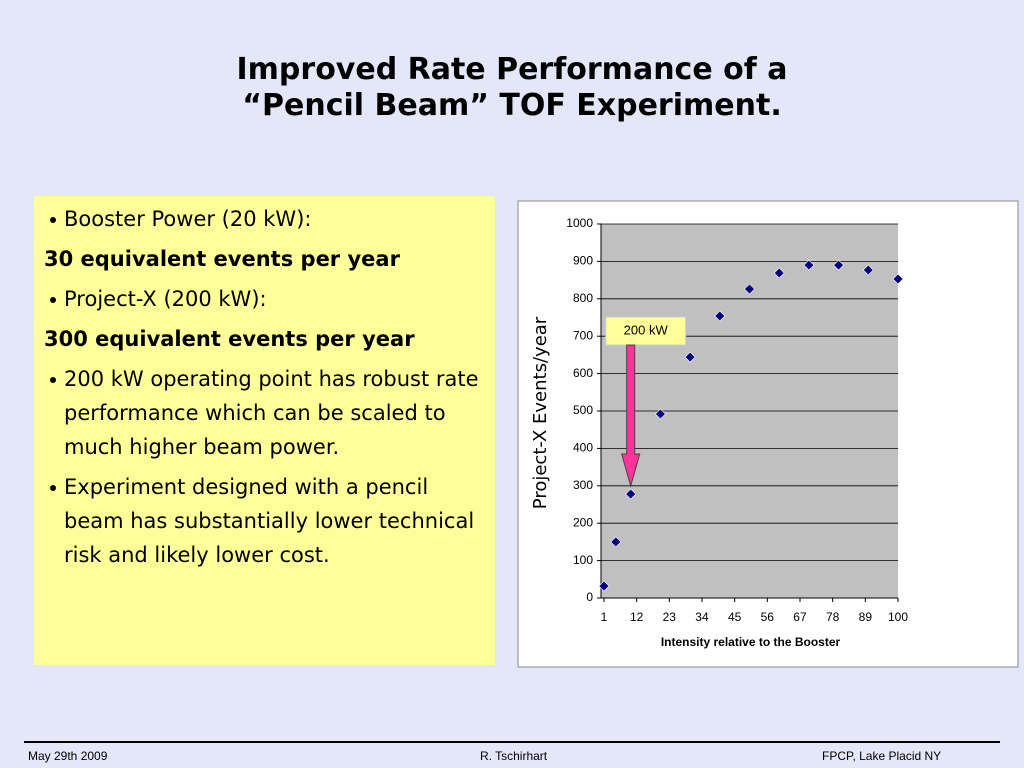  What do you see at coordinates (222, 259) in the screenshot?
I see `highlight: 30 equivalent events per year` at bounding box center [222, 259].